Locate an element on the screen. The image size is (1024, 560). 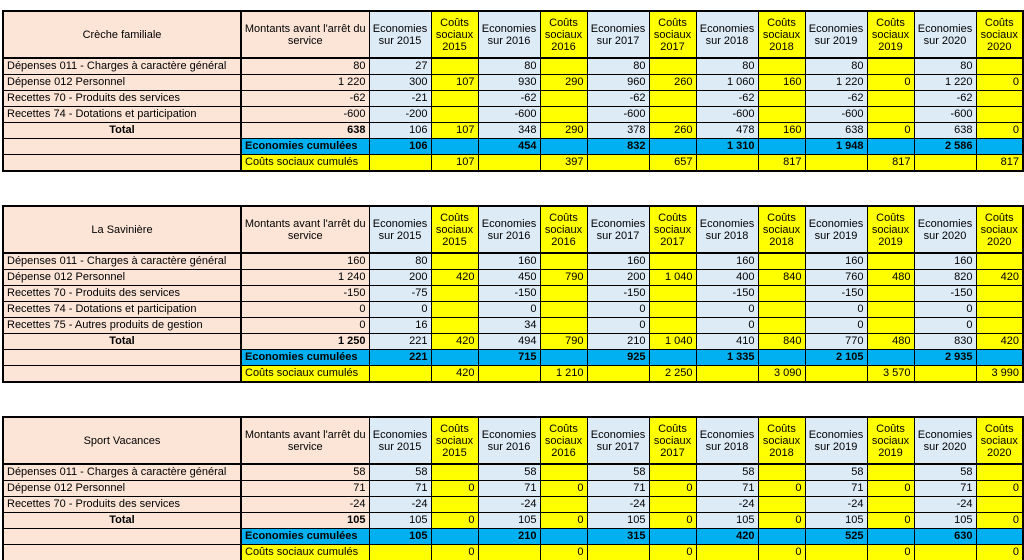
economies-cell: 80 is located at coordinates (400, 261).